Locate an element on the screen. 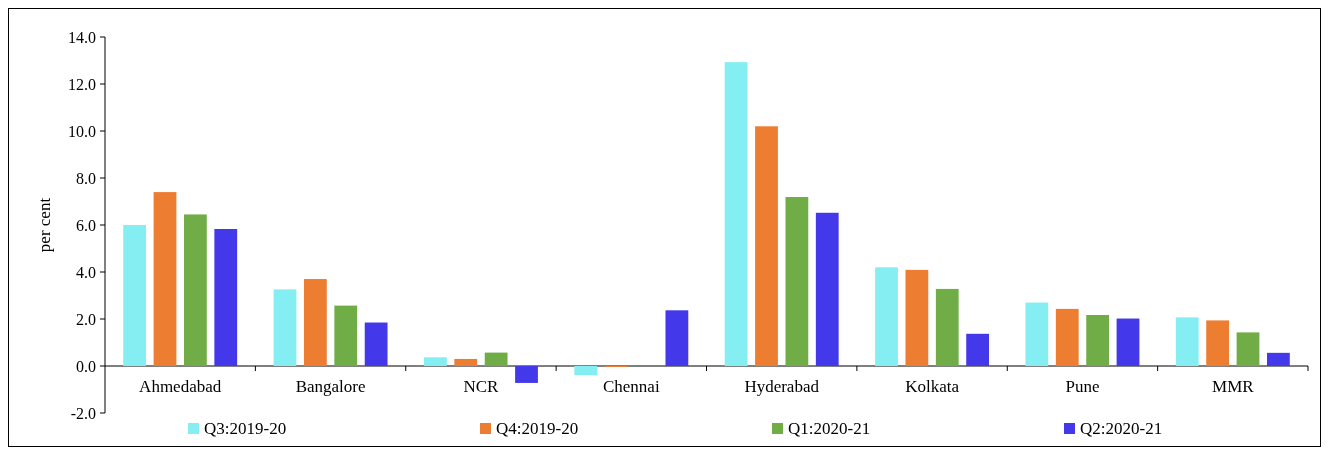 The width and height of the screenshot is (1329, 455). legend-label: Q3:2019-20 is located at coordinates (245, 428).